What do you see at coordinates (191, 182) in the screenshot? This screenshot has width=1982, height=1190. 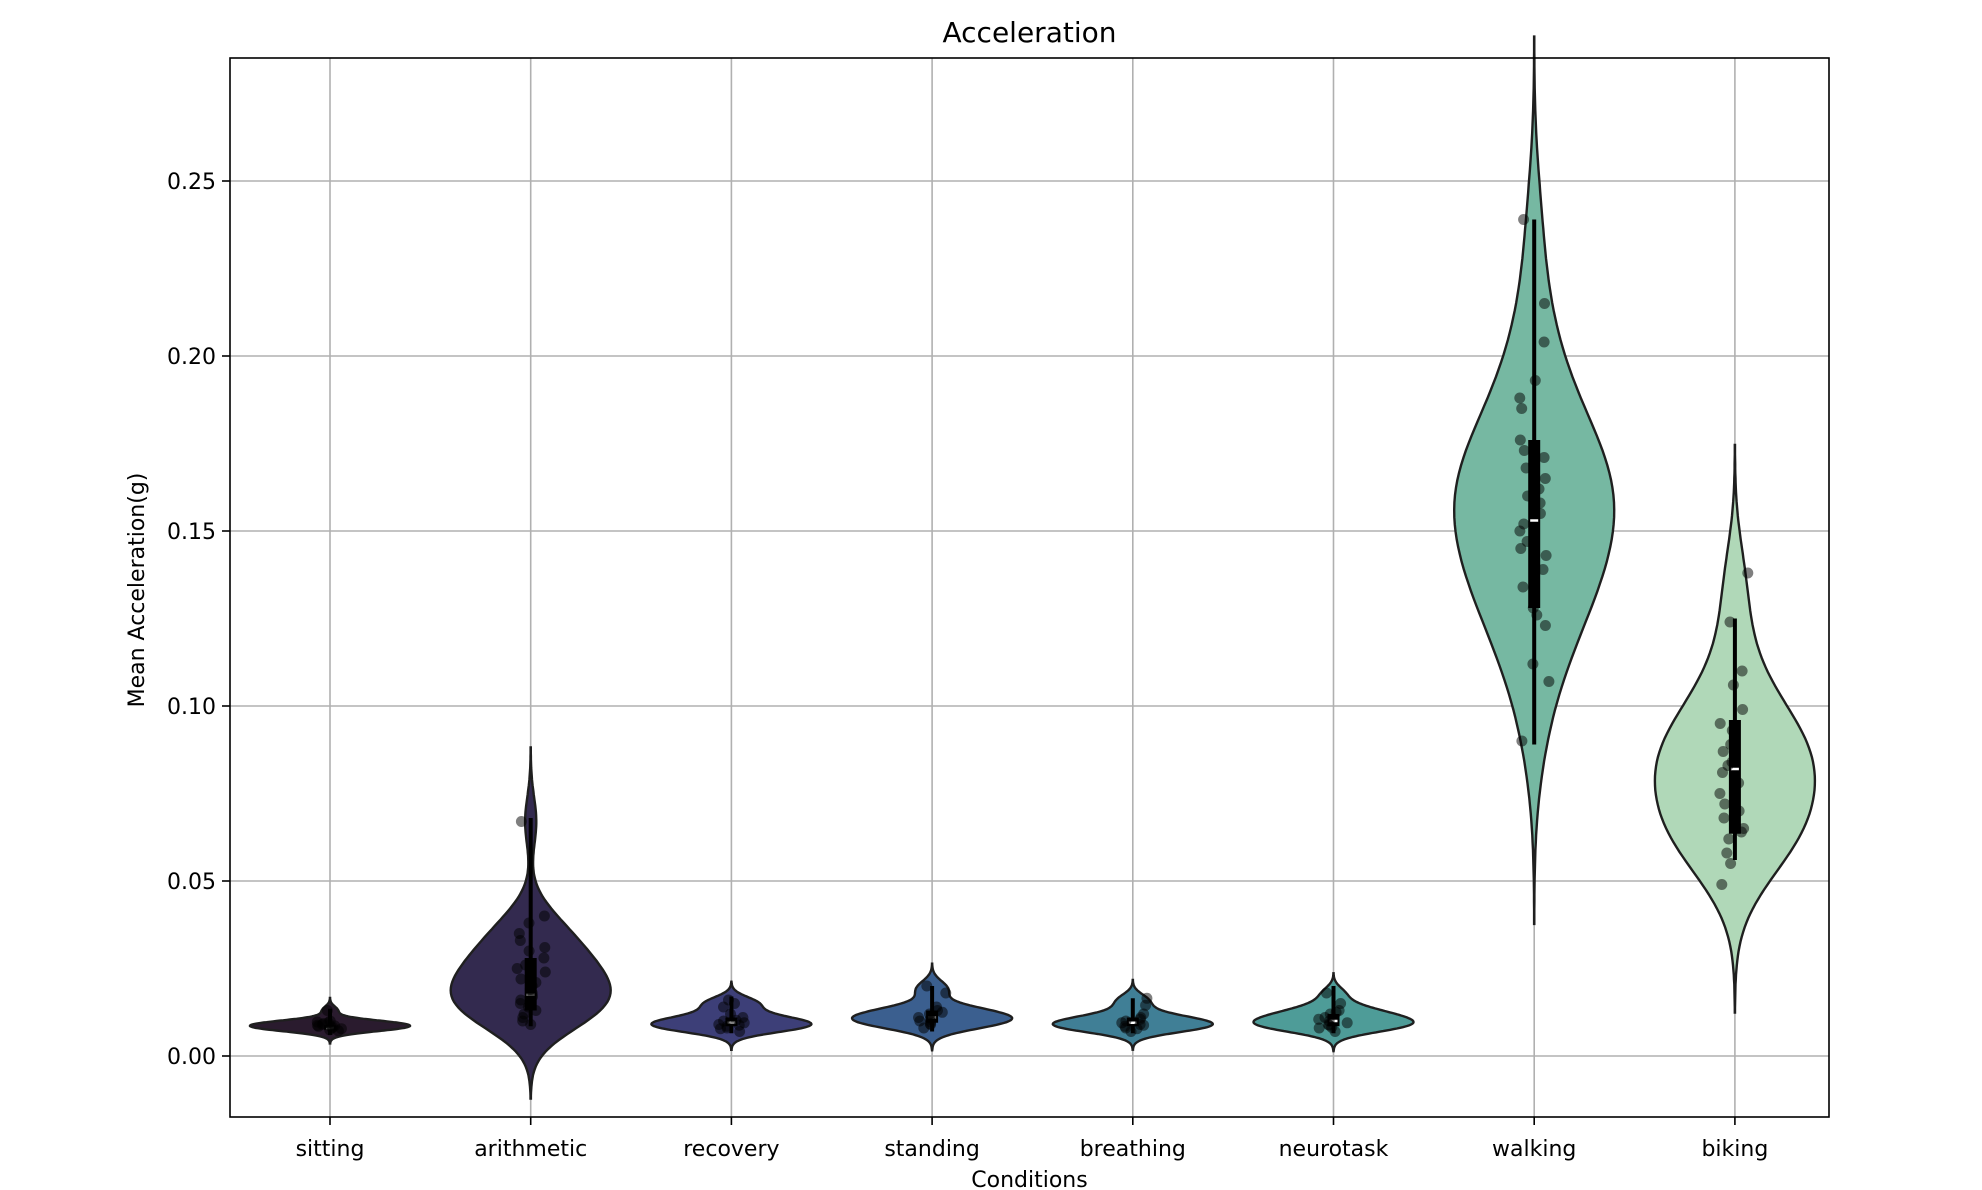 I see `y-tick-label: 0.25` at bounding box center [191, 182].